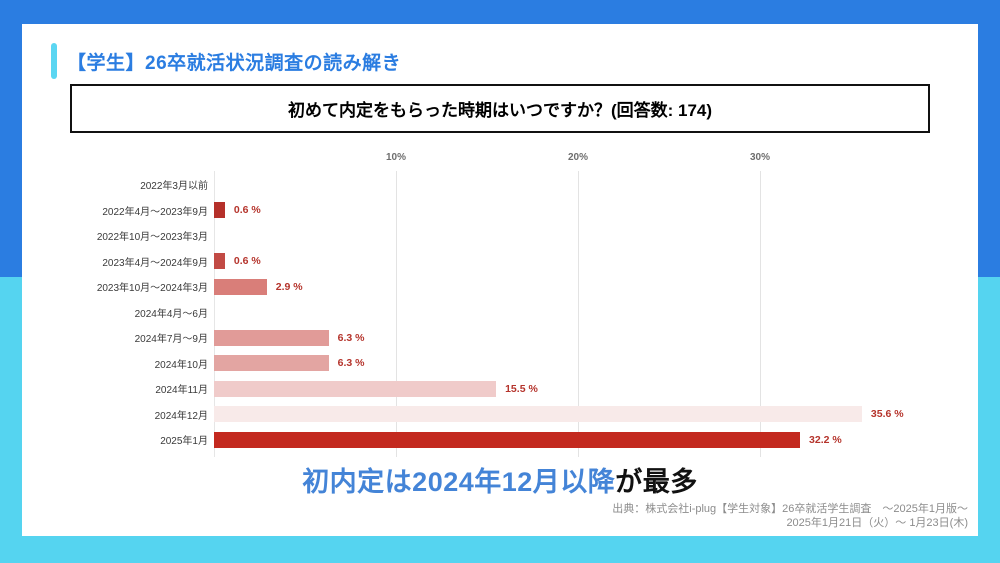 Image resolution: width=1000 pixels, height=563 pixels. I want to click on bar-track: 15.5 %, so click(596, 389).